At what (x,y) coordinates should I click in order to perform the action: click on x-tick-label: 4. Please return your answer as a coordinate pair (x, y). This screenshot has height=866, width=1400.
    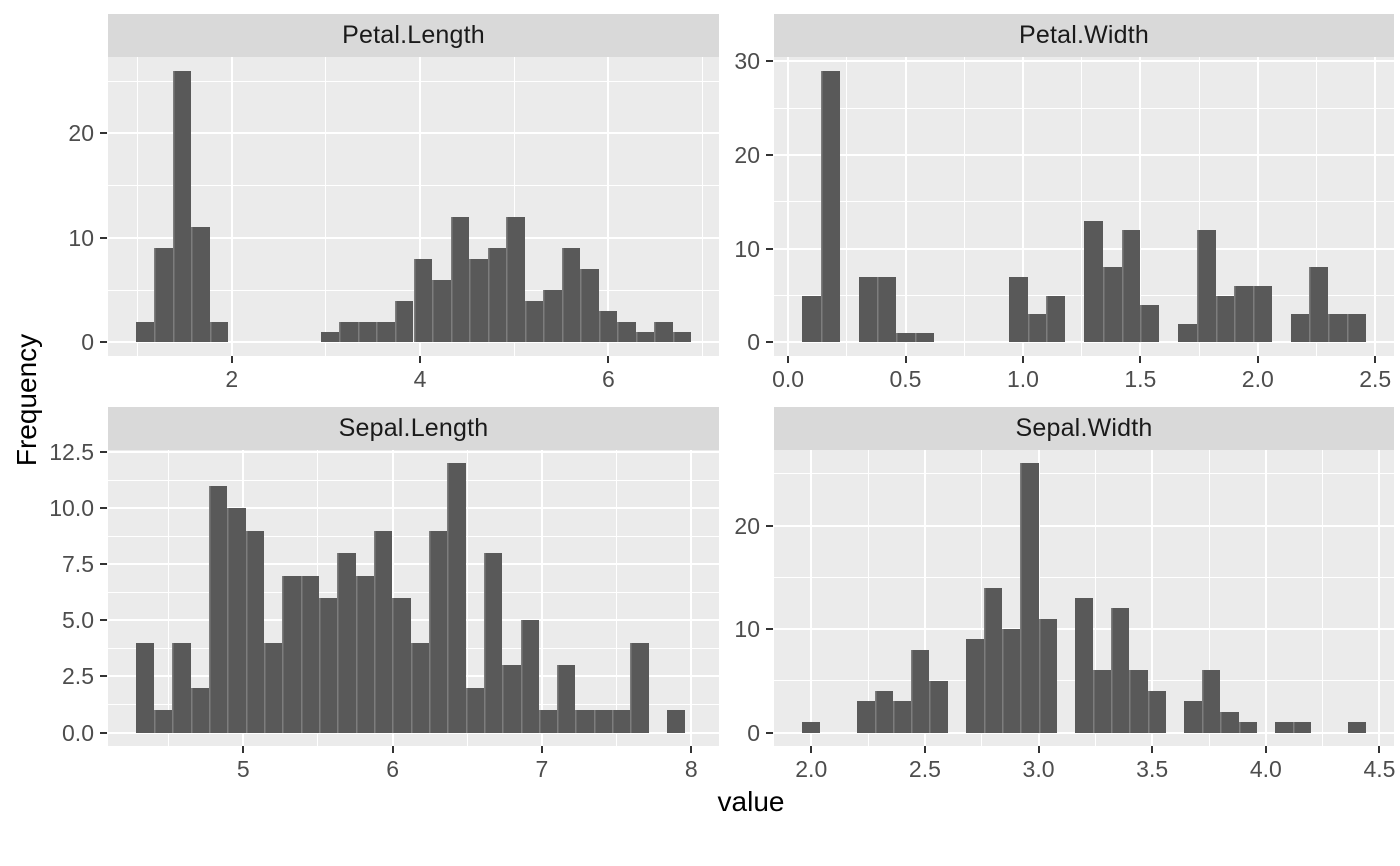
    Looking at the image, I should click on (420, 379).